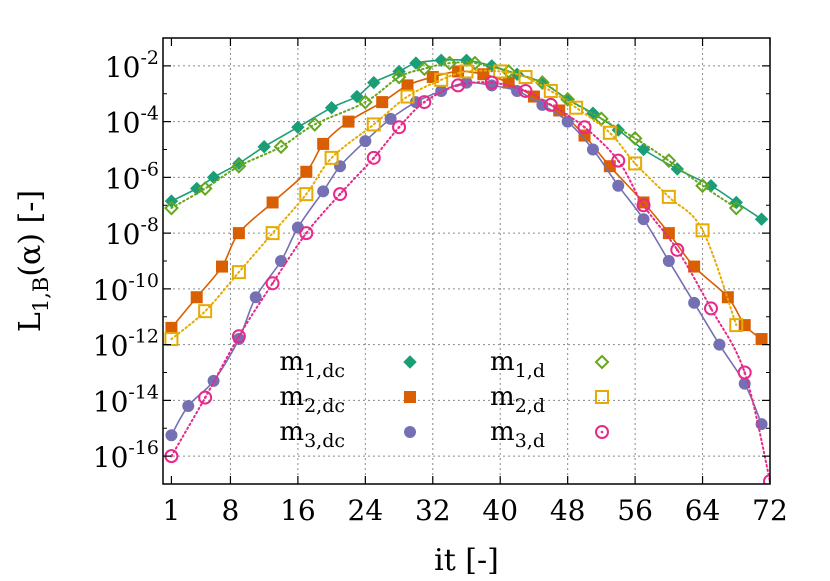 The width and height of the screenshot is (830, 581). Describe the element at coordinates (149, 225) in the screenshot. I see `y-tick-exponent: -8` at that location.